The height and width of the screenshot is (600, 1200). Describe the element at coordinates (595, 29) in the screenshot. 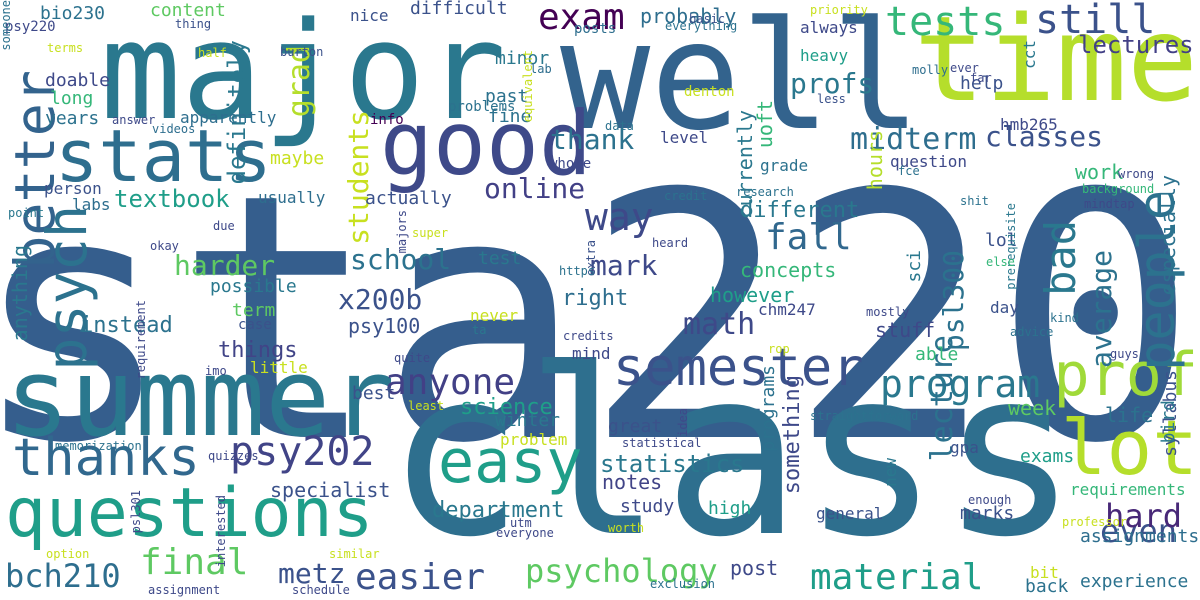

I see `word-posts: posts` at that location.